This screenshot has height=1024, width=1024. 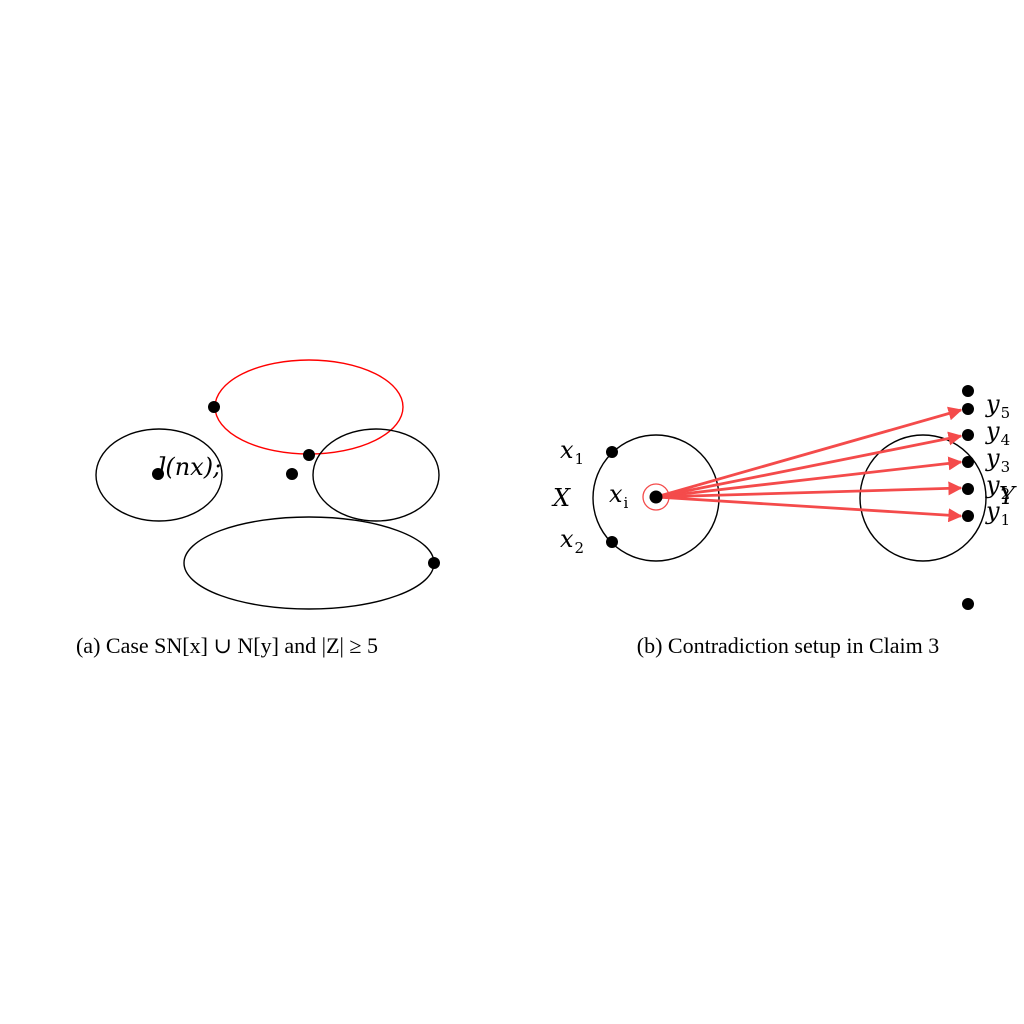 I want to click on caption-a: (a) Case SN[x] ∪ N[y] and |Z| ≥ 5, so click(x=227, y=645).